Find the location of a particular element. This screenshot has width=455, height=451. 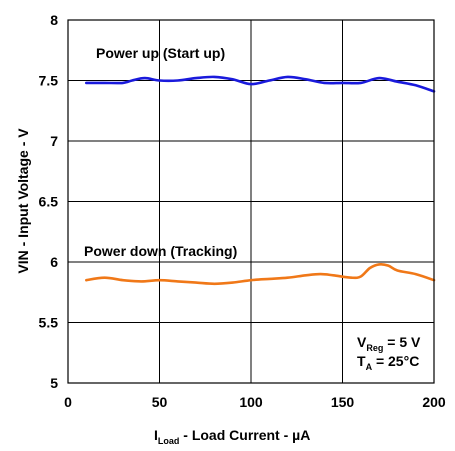

y-tick-label: 8 is located at coordinates (54, 20).